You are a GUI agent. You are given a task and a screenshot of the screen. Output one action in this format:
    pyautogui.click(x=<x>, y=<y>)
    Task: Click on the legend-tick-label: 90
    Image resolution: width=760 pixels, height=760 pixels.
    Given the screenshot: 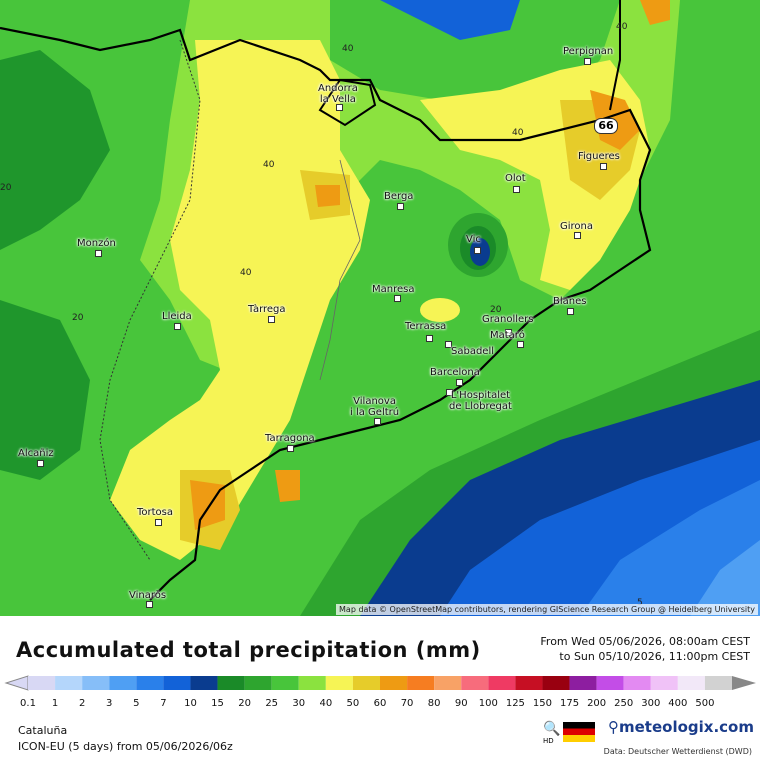 What is the action you would take?
    pyautogui.click(x=461, y=703)
    